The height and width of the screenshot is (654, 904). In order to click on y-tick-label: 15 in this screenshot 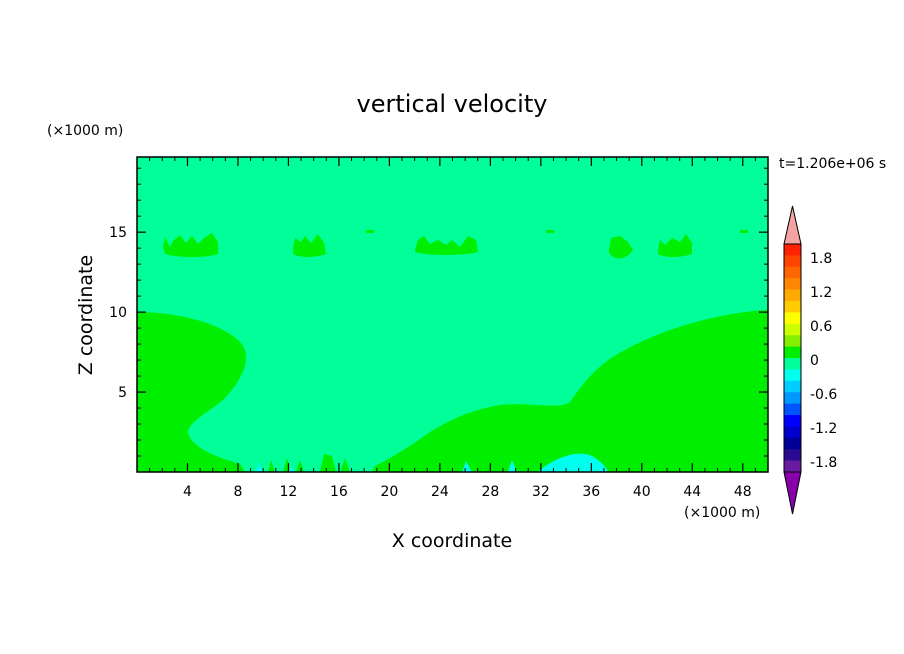, I will do `click(118, 233)`.